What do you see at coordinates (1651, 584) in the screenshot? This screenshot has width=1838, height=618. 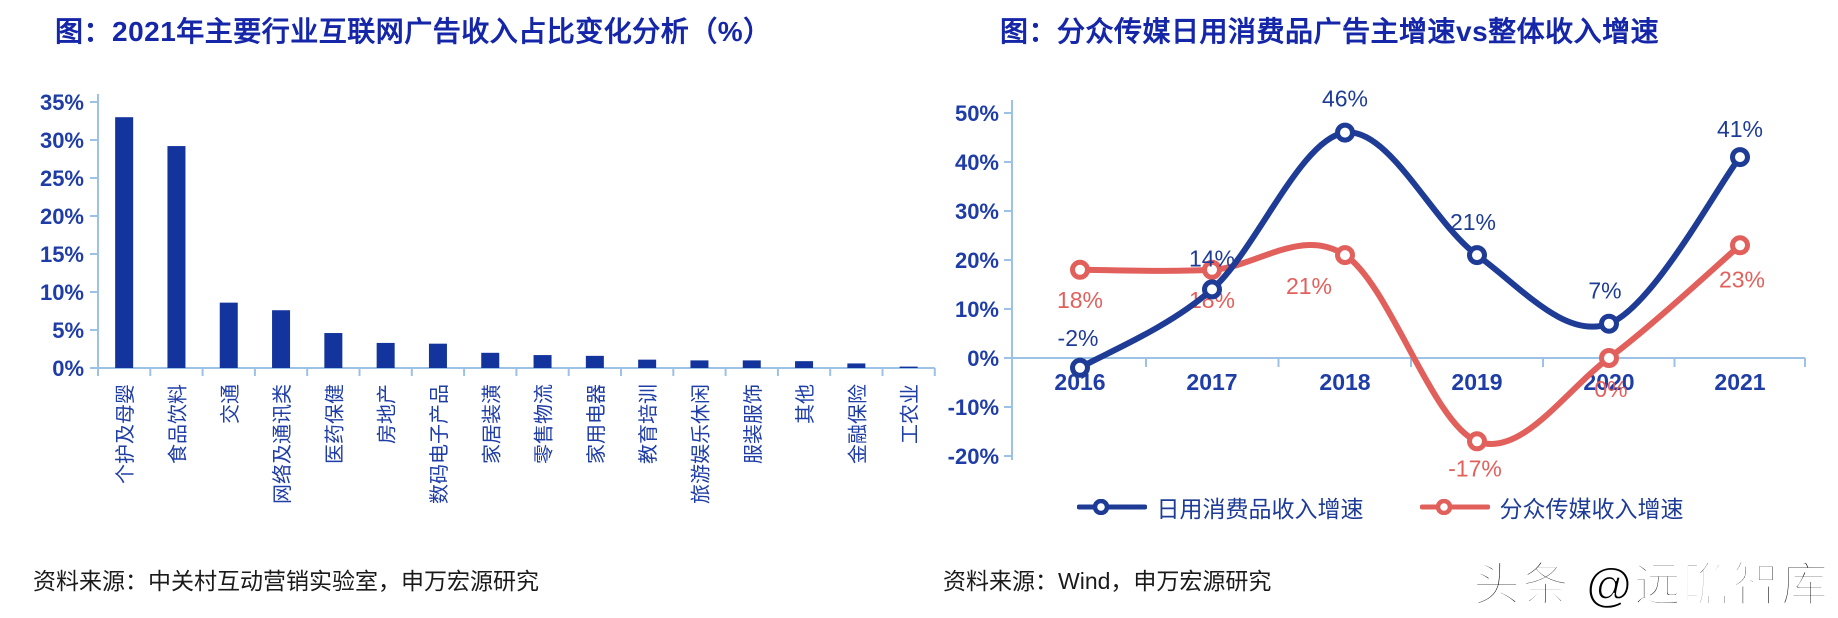 I see `watermark: 头条 @远瞻智库` at bounding box center [1651, 584].